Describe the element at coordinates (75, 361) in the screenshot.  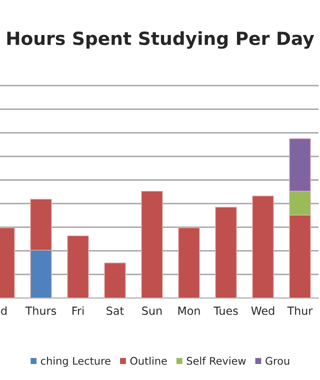
I see `legend-label: ching Lecture` at that location.